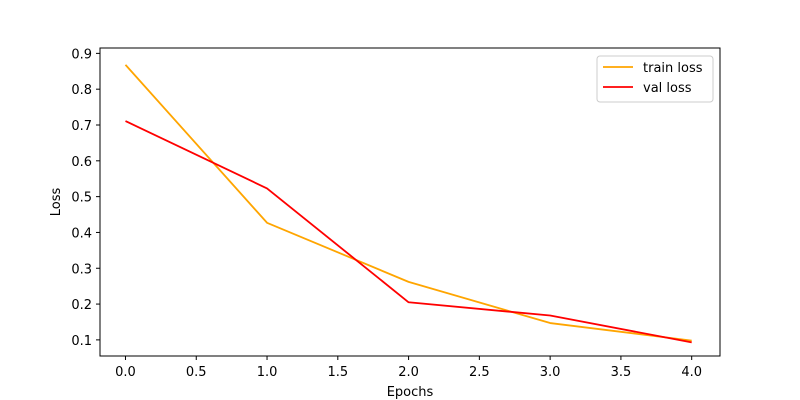  I want to click on x-axis-label: Epochs, so click(410, 392).